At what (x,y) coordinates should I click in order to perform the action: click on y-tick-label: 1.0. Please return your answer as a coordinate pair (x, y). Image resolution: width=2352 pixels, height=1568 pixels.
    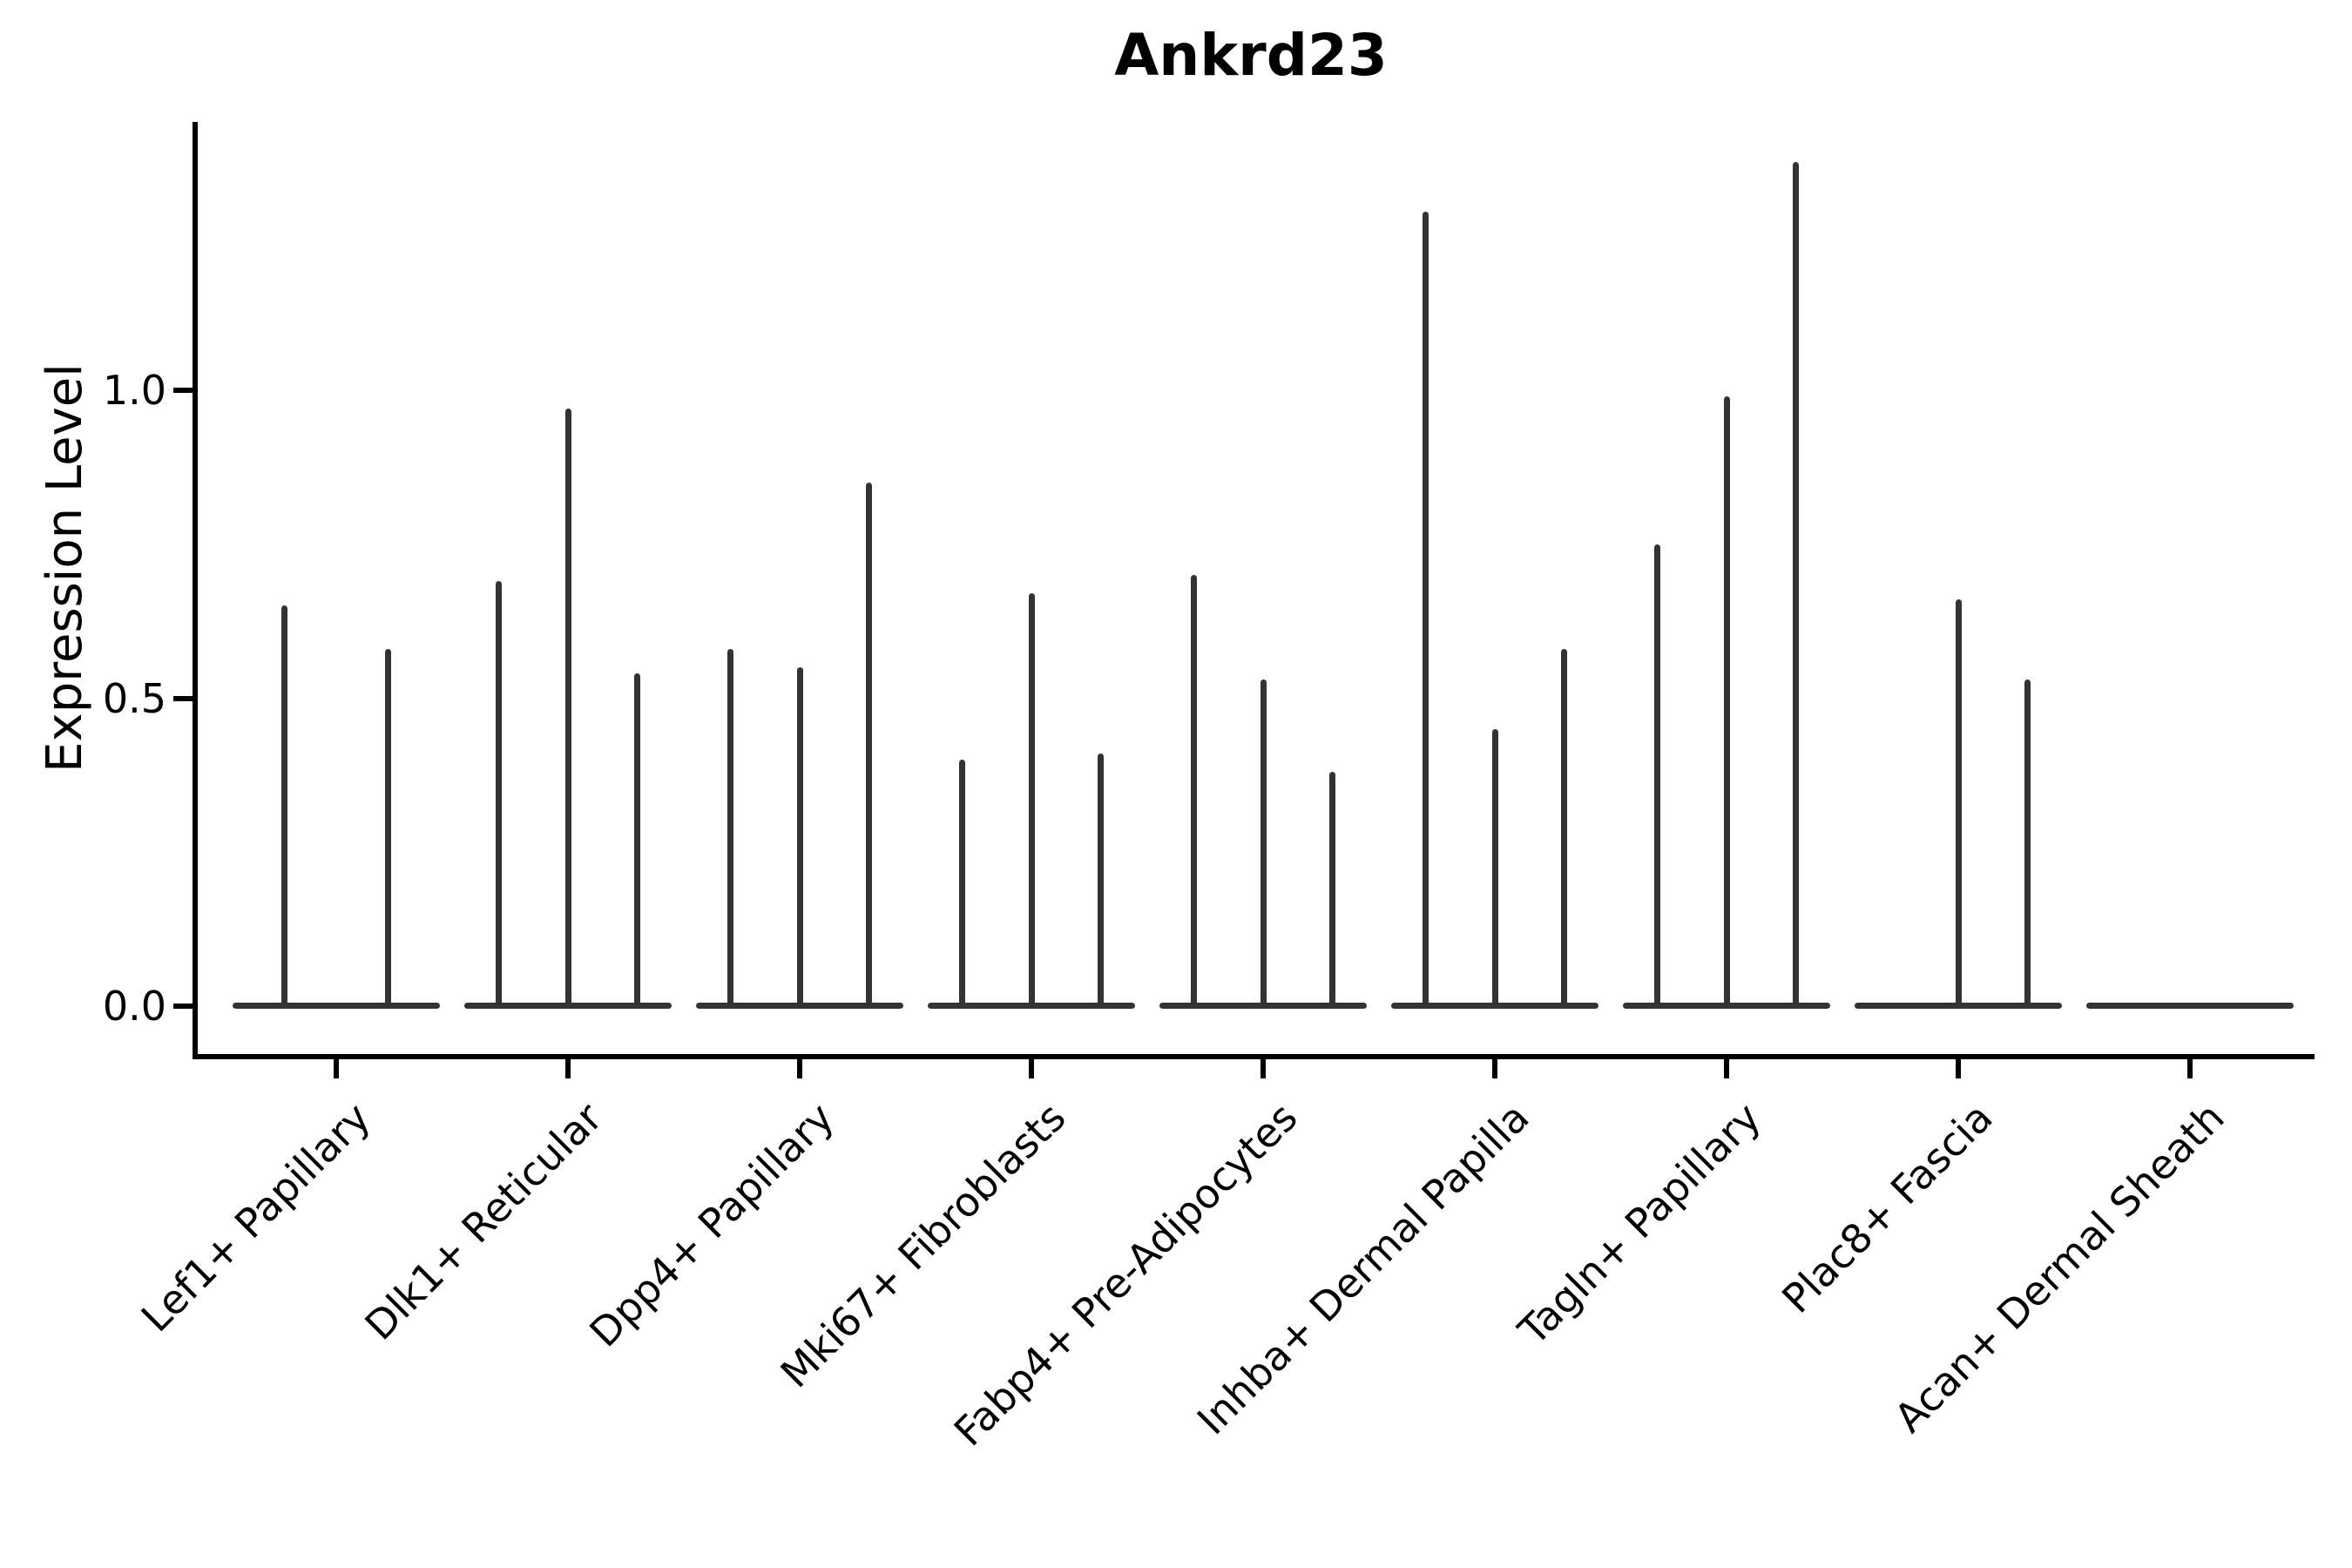
    Looking at the image, I should click on (134, 390).